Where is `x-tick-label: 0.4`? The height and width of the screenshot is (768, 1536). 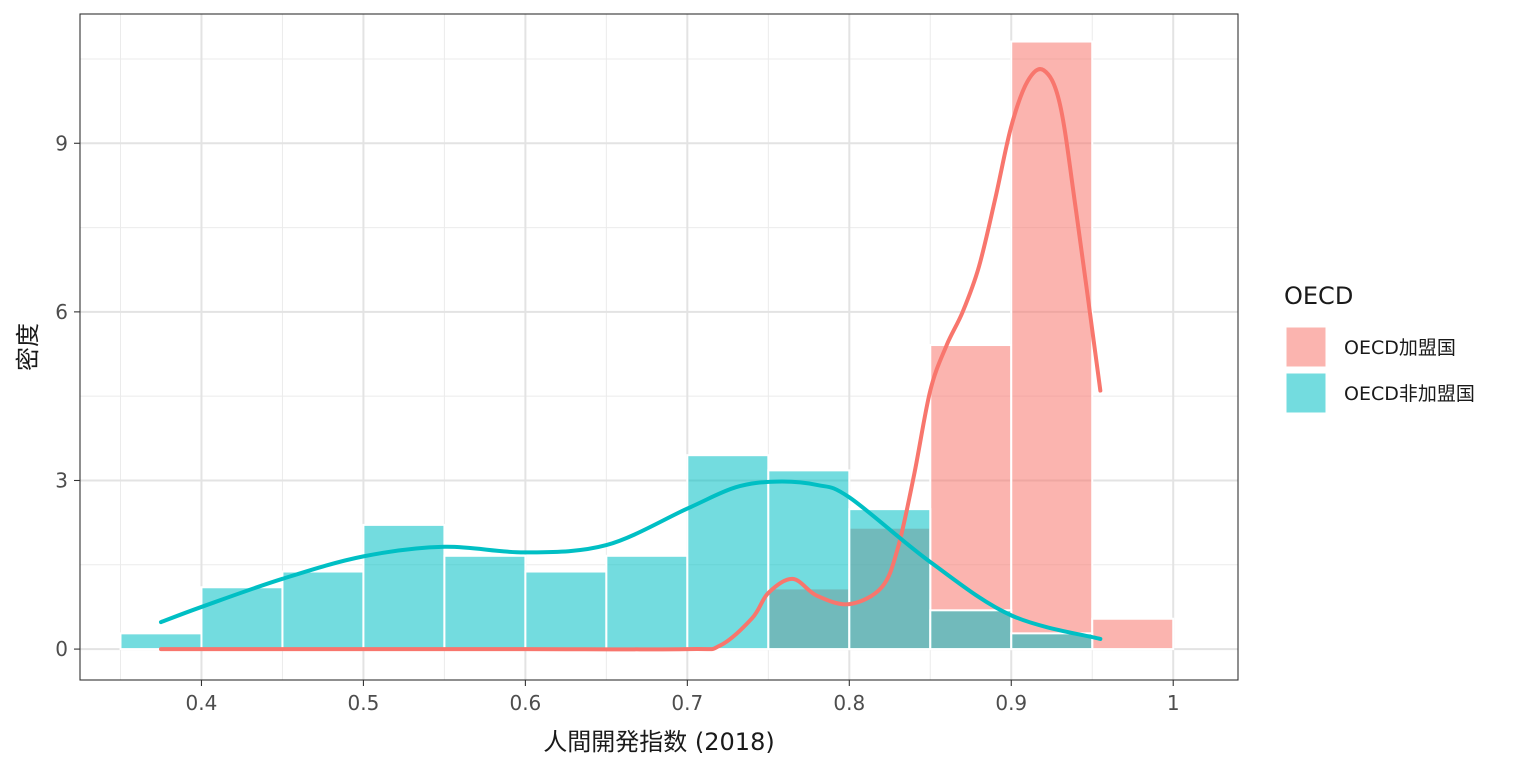
x-tick-label: 0.4 is located at coordinates (202, 703).